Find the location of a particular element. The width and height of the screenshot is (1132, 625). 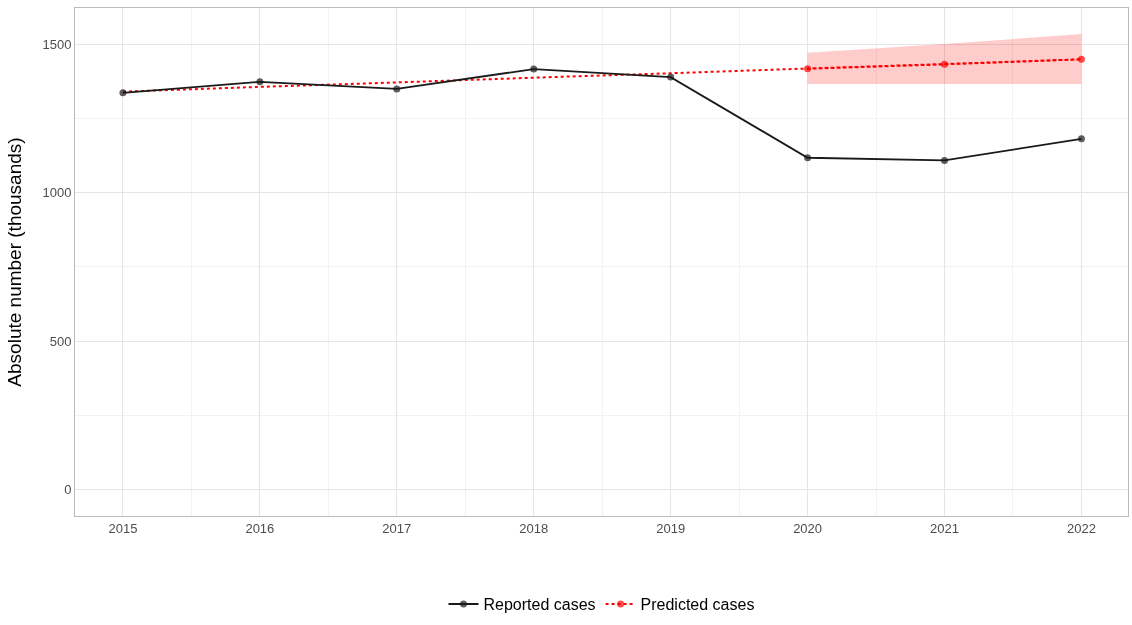

legend-label: Predicted cases is located at coordinates (697, 605).